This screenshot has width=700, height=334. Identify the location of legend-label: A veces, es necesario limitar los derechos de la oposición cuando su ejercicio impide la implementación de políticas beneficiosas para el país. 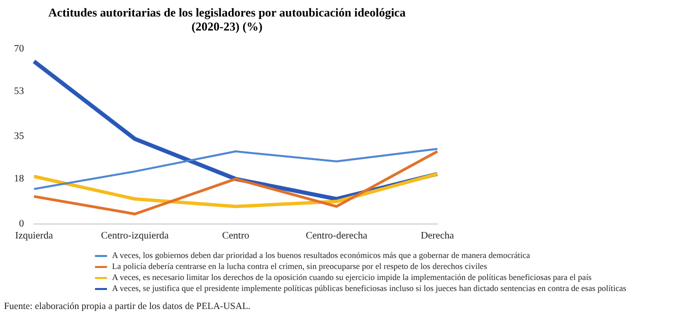
(352, 277).